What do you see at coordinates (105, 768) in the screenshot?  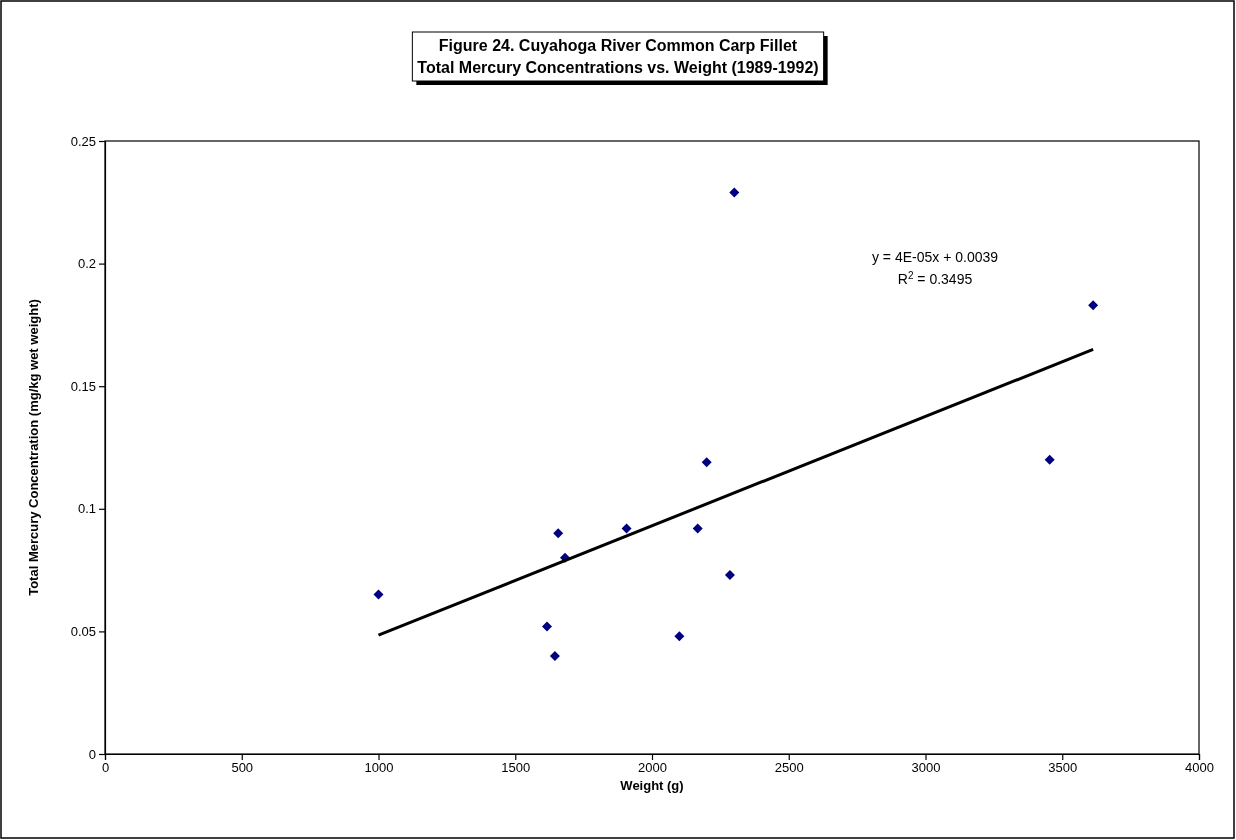 I see `x-tick-label: 0` at bounding box center [105, 768].